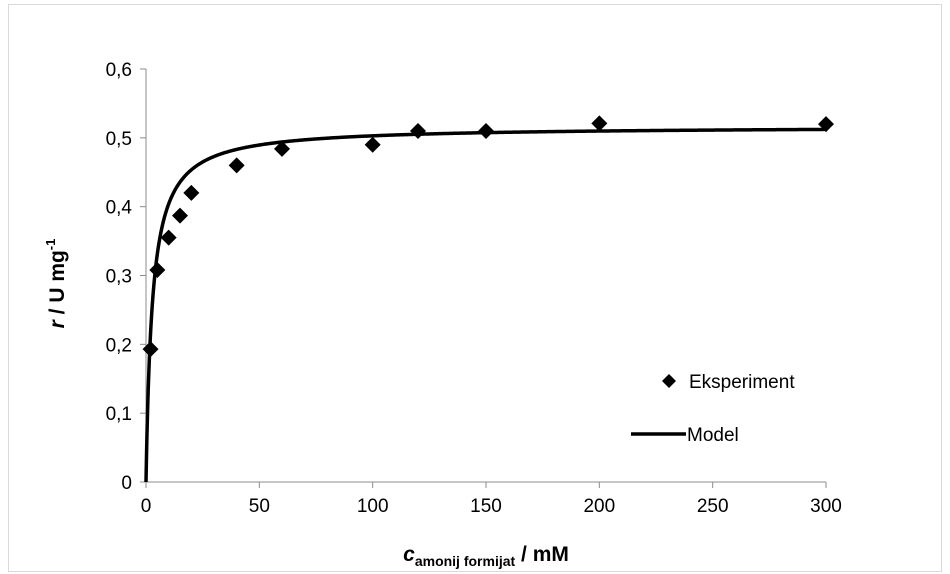  Describe the element at coordinates (259, 506) in the screenshot. I see `x-tick-label: 50` at that location.